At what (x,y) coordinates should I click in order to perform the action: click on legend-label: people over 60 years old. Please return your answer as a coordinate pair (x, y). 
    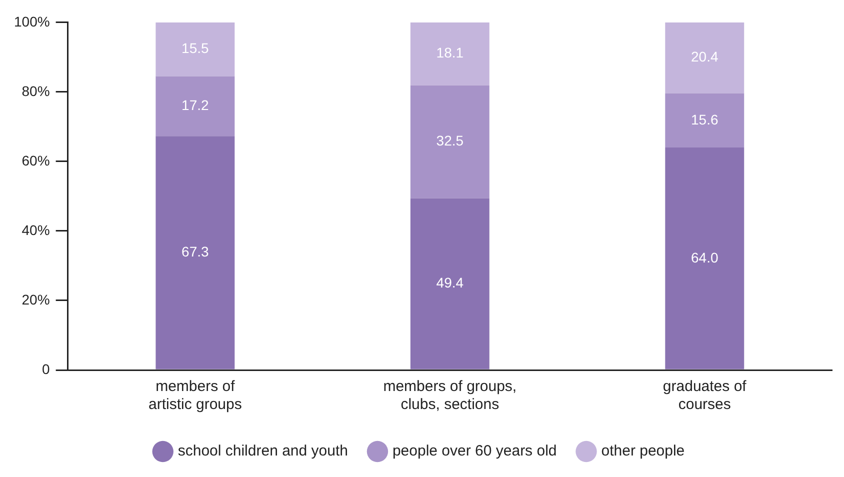
    Looking at the image, I should click on (474, 451).